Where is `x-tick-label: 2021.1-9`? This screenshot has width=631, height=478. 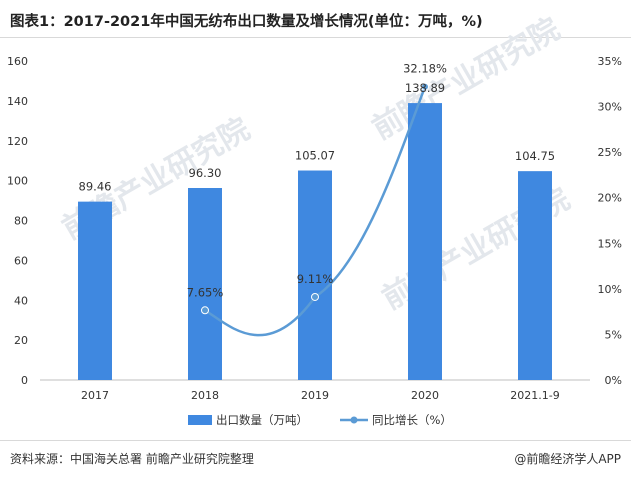 x-tick-label: 2021.1-9 is located at coordinates (534, 395).